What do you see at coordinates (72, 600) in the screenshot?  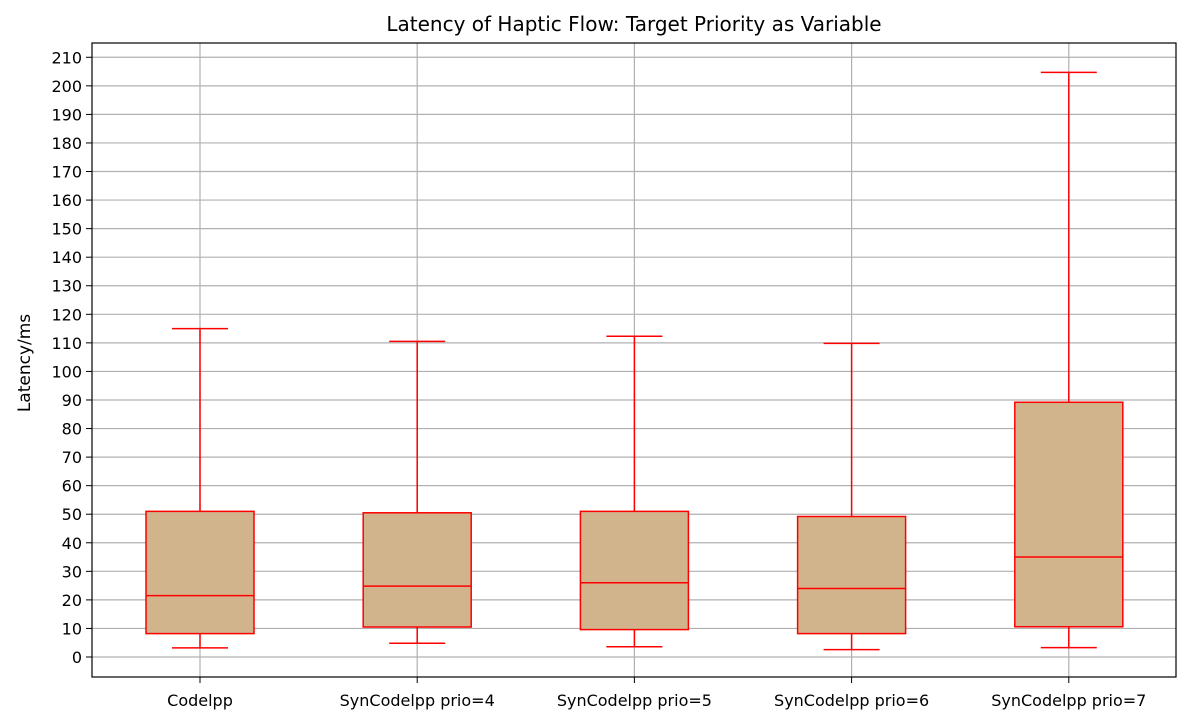 I see `y-tick-label: 20` at bounding box center [72, 600].